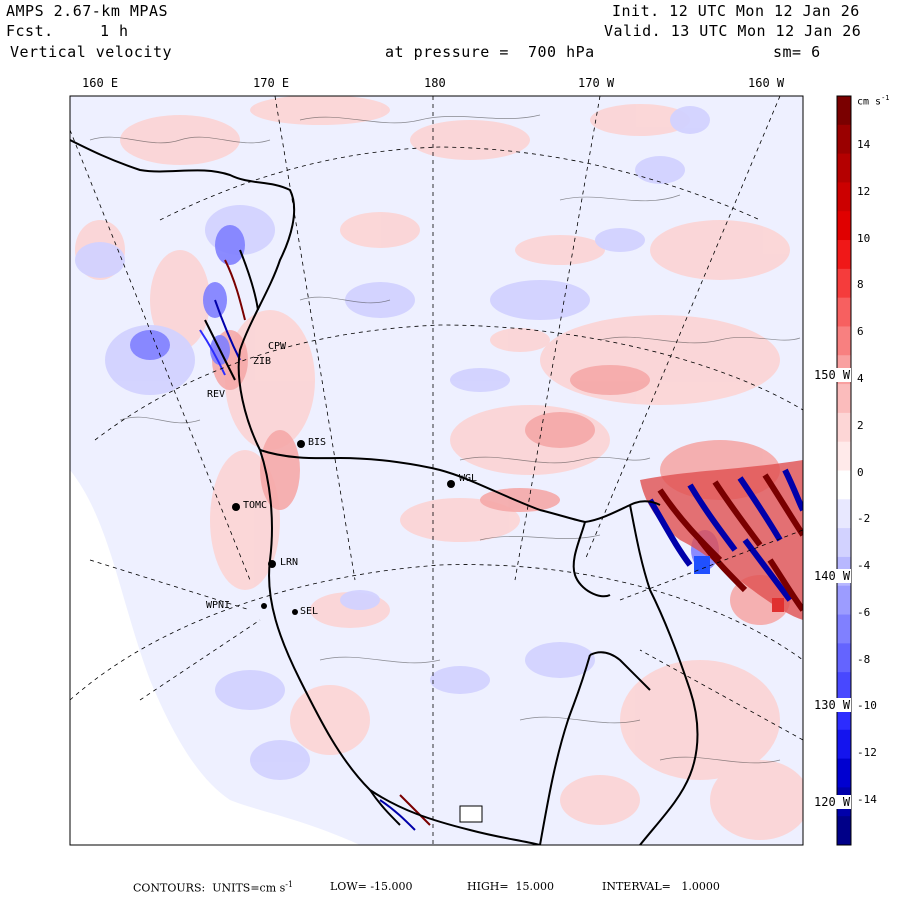 The image size is (900, 900). Describe the element at coordinates (867, 706) in the screenshot. I see `colorbar-tick-label: -10` at that location.